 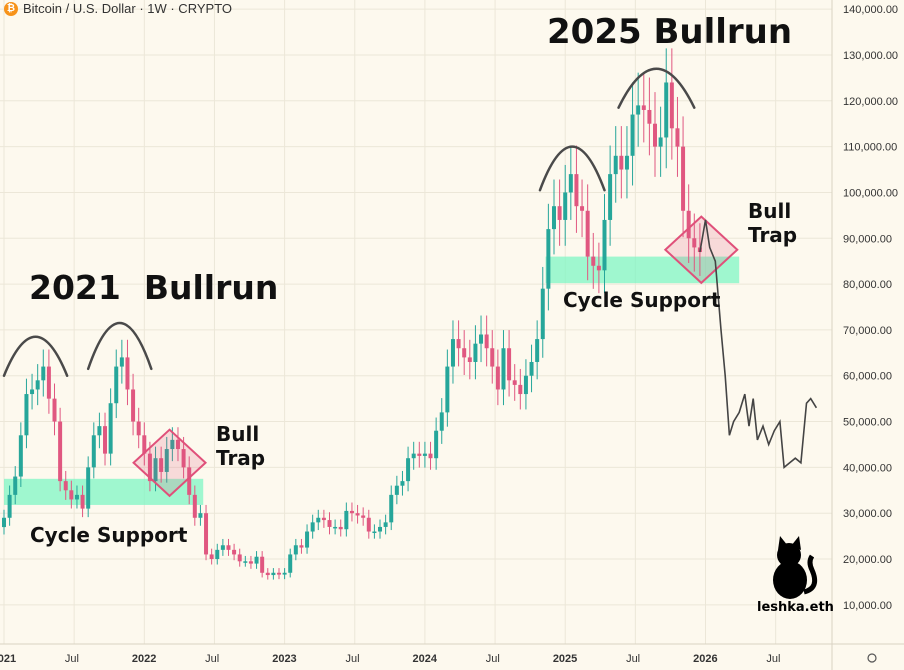 What do you see at coordinates (870, 102) in the screenshot?
I see `y-tick-label: 120,000.00` at bounding box center [870, 102].